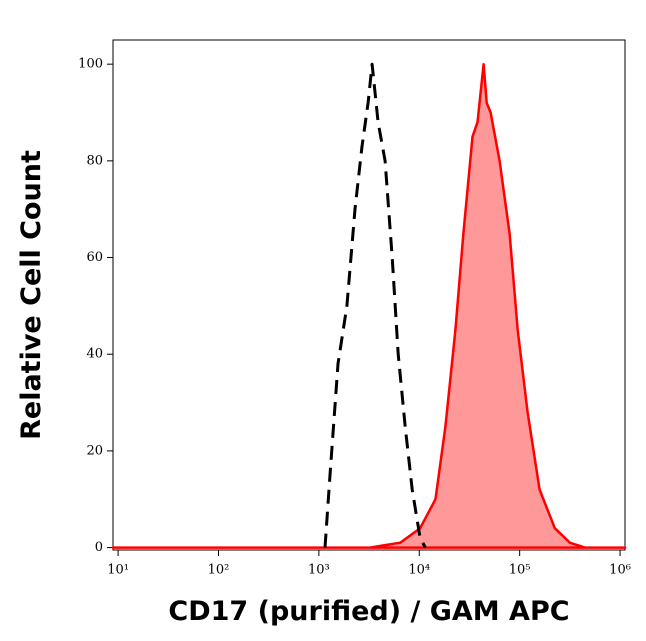 The image size is (646, 641). I want to click on dashed-histogram, so click(375, 305).